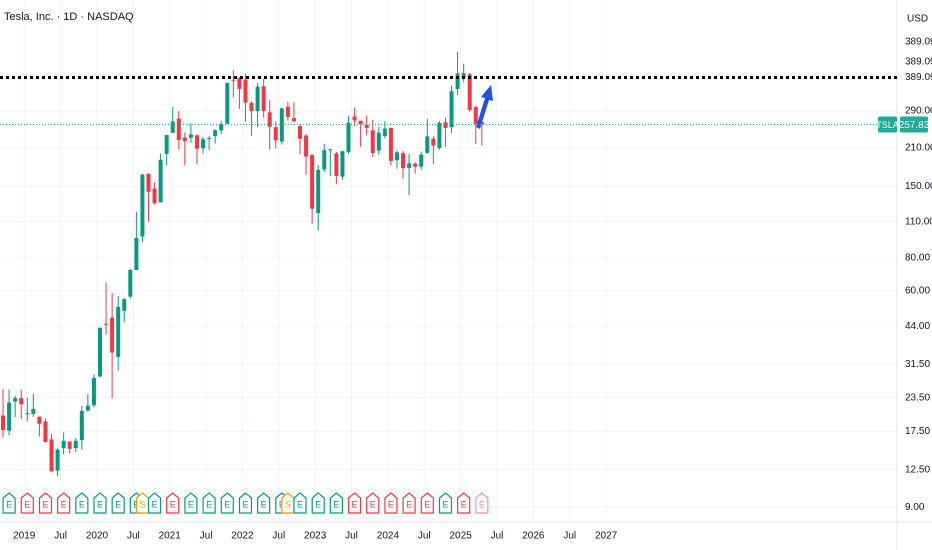 The width and height of the screenshot is (932, 550). Describe the element at coordinates (315, 536) in the screenshot. I see `x-tick-label: 2023` at that location.